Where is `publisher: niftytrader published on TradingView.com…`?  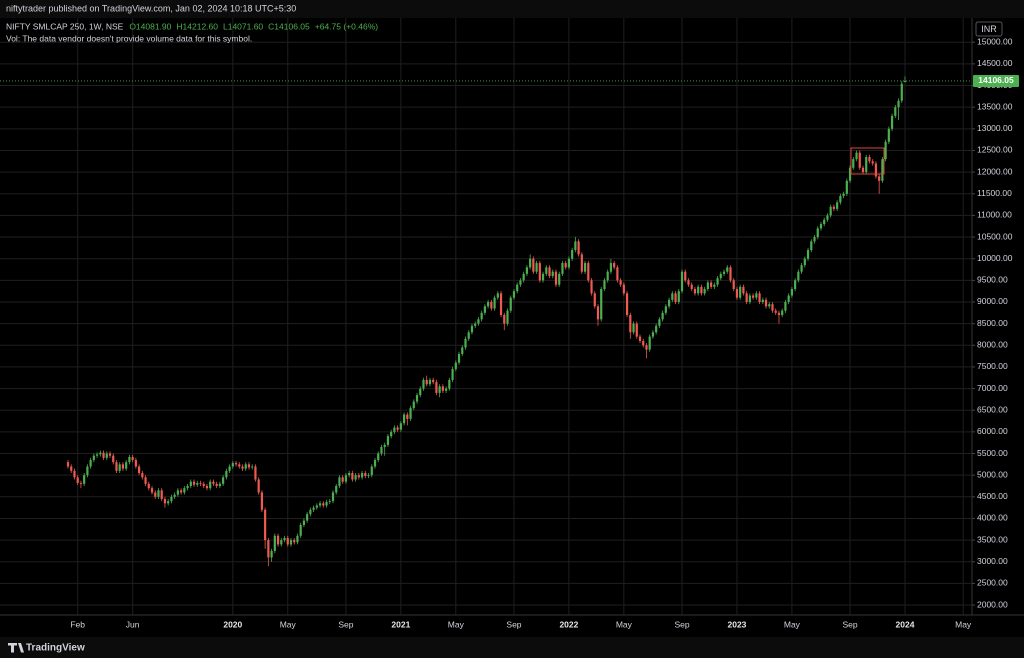
publisher: niftytrader published on TradingView.com… is located at coordinates (151, 8).